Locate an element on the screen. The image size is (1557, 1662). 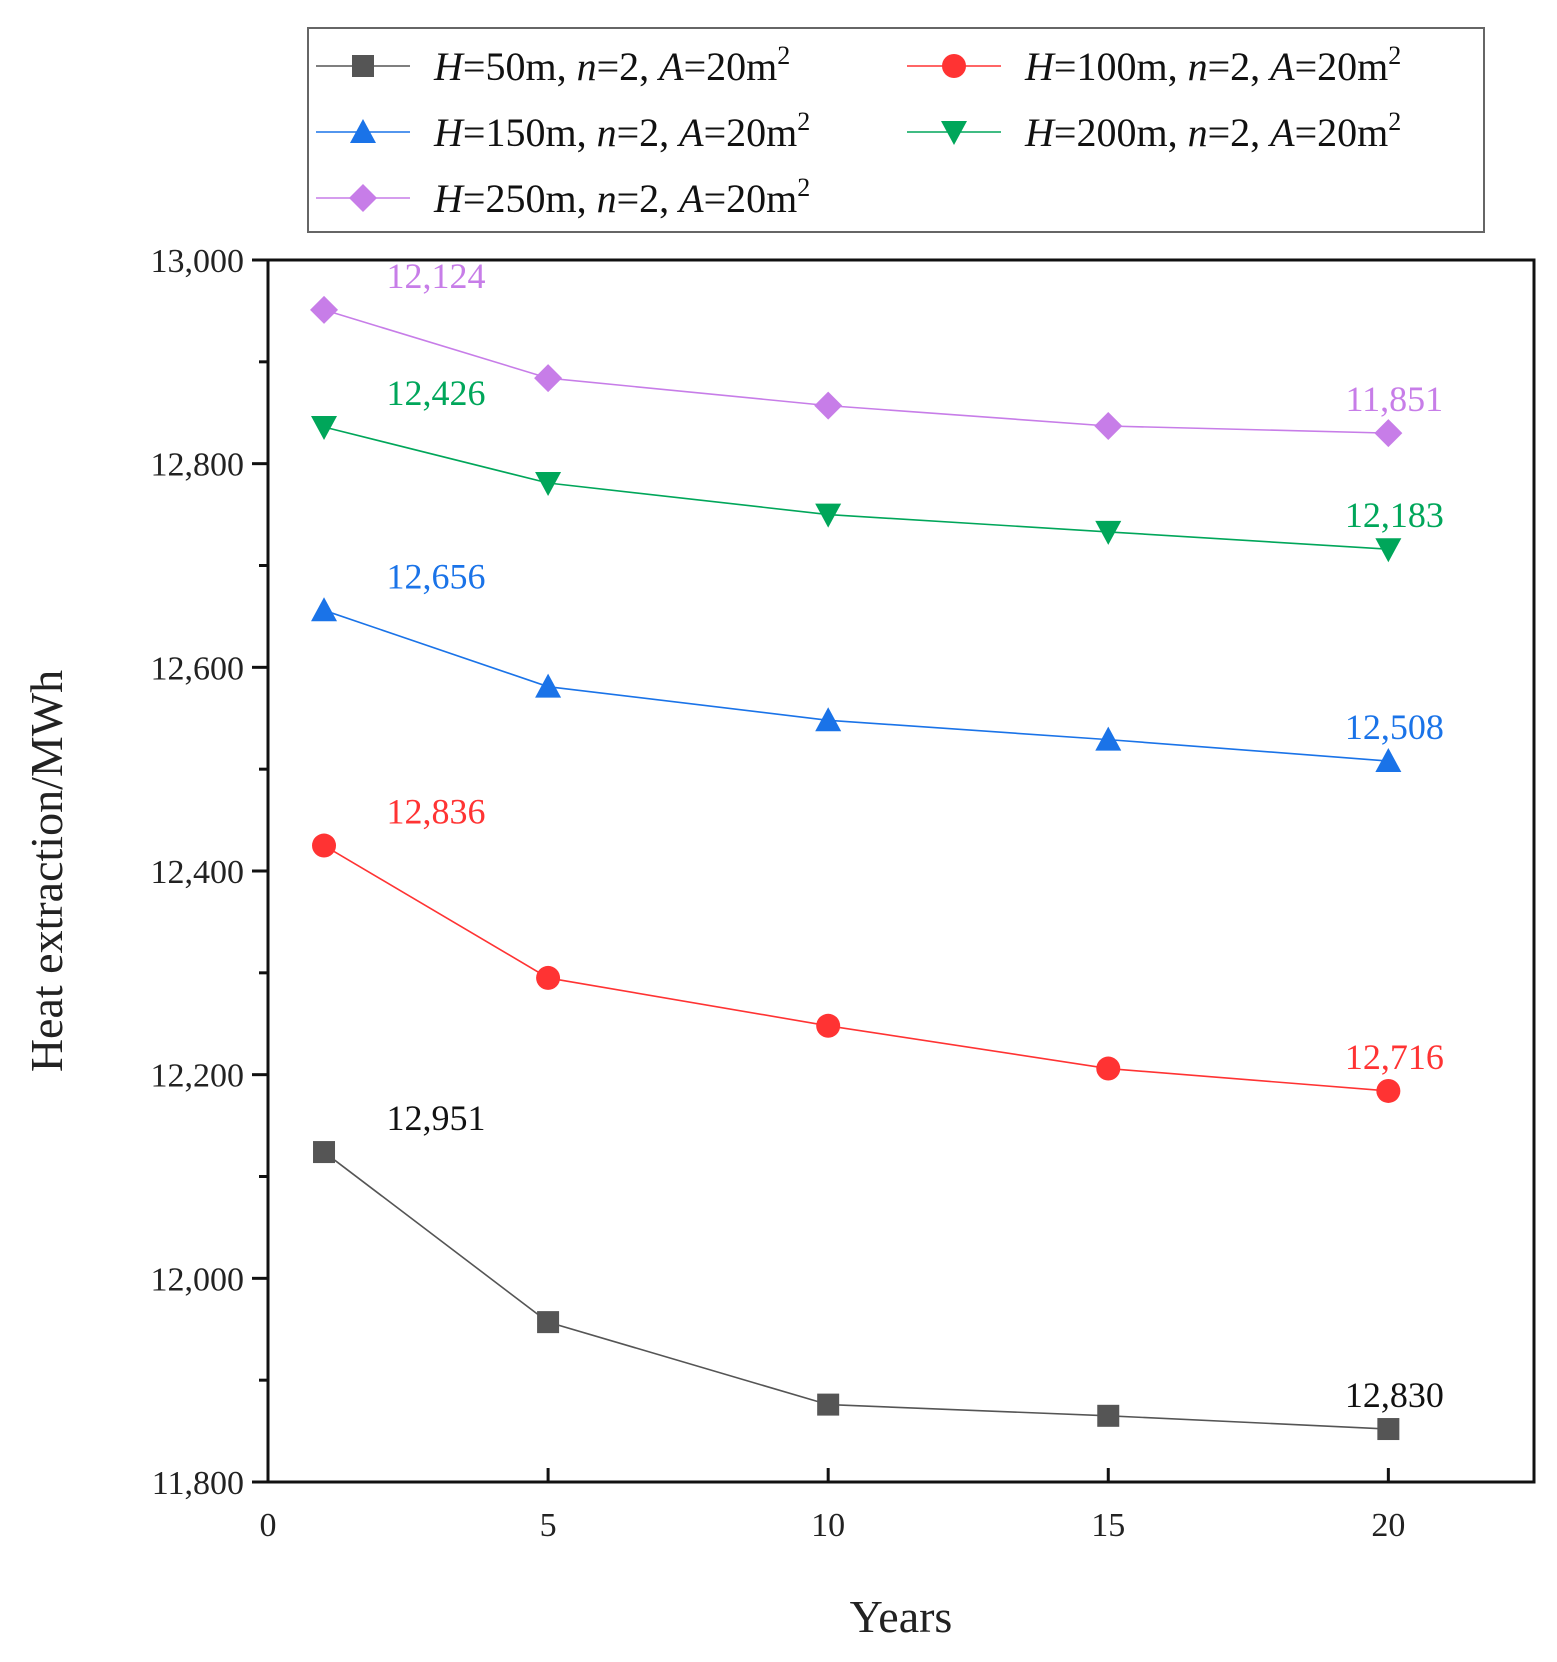
data-label: 11,851 is located at coordinates (1395, 399).